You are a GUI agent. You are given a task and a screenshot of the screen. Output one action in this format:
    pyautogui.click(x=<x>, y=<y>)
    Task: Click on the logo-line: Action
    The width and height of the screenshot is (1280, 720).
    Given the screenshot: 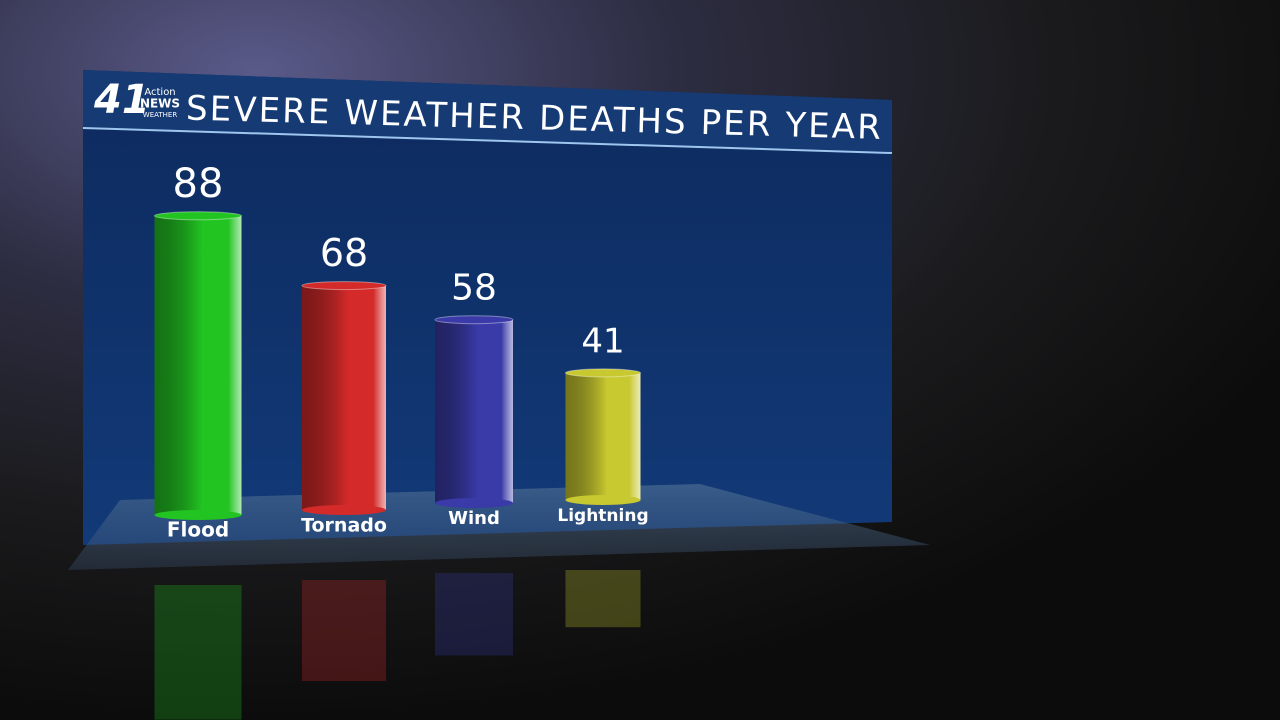 What is the action you would take?
    pyautogui.click(x=159, y=92)
    